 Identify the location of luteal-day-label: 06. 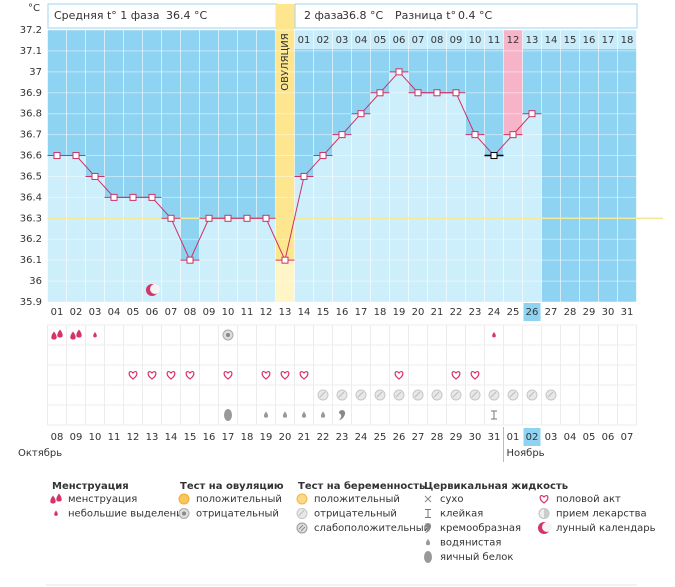
(399, 40).